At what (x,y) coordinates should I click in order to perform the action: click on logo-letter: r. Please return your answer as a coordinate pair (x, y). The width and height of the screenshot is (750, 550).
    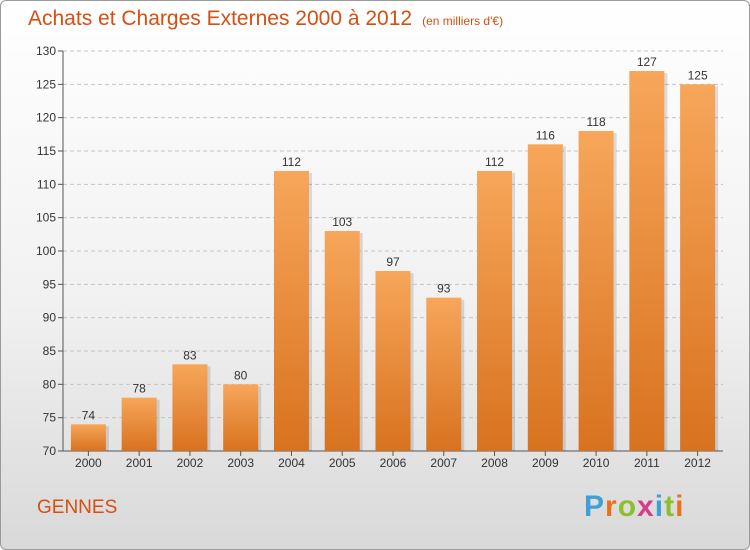
    Looking at the image, I should click on (611, 506).